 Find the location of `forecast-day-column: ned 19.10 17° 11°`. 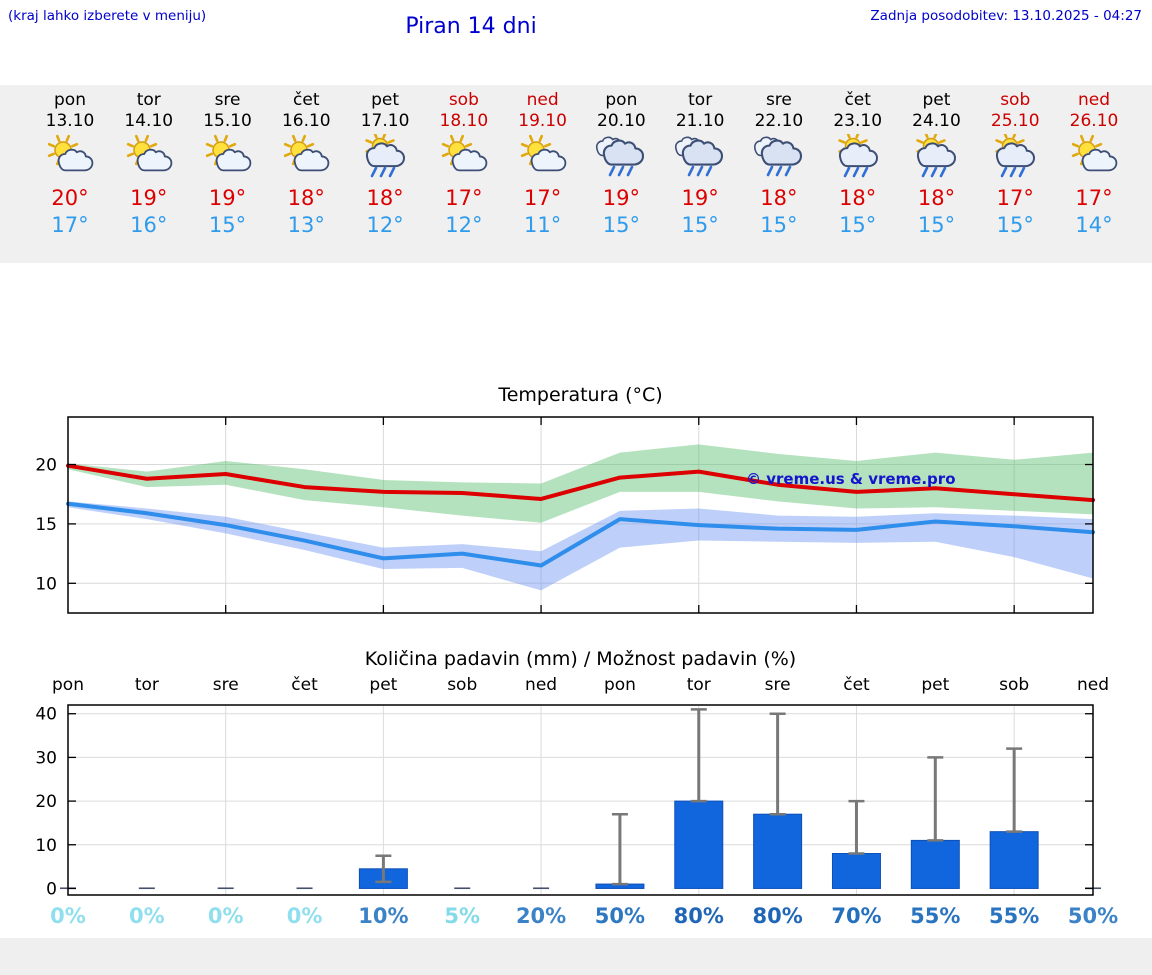

forecast-day-column: ned 19.10 17° 11° is located at coordinates (543, 164).